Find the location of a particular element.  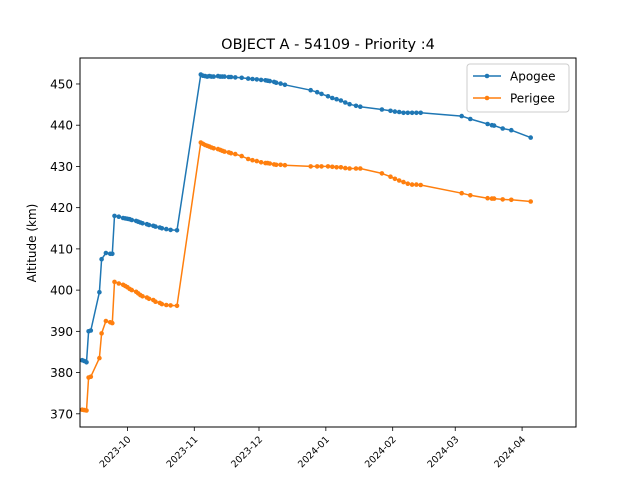

y-tick-label: 400 is located at coordinates (61, 291).